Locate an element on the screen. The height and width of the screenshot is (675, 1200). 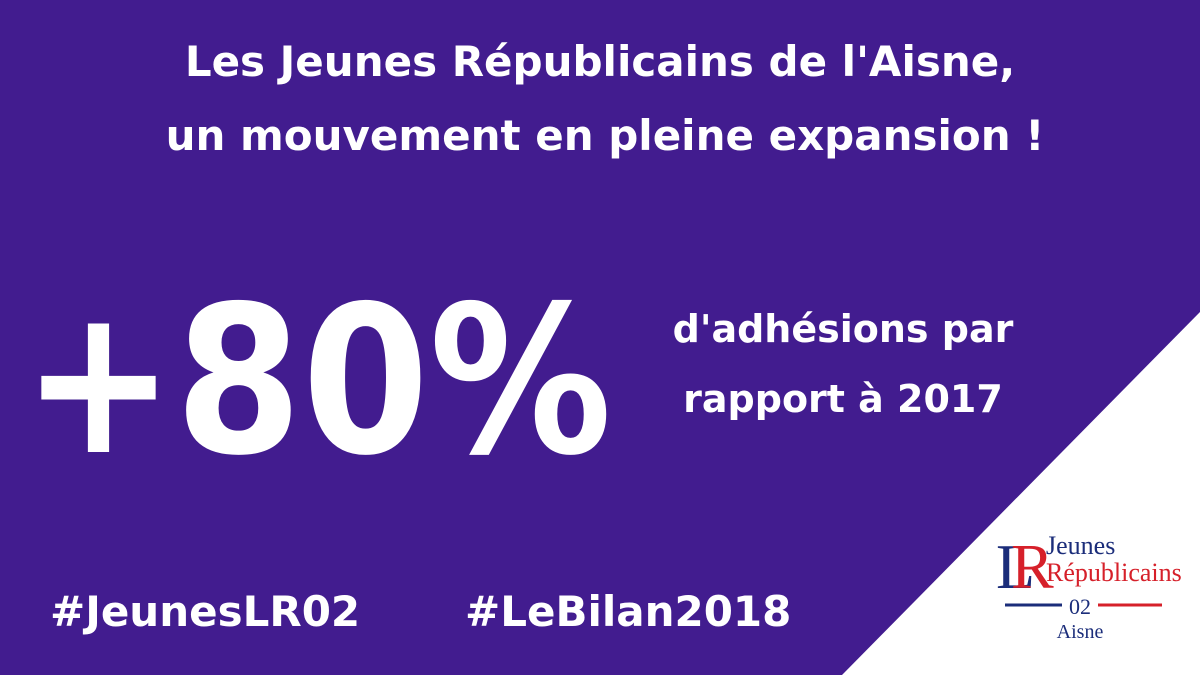
logo: L R Jeunes Républicains 02 Aisne is located at coordinates (1089, 587).